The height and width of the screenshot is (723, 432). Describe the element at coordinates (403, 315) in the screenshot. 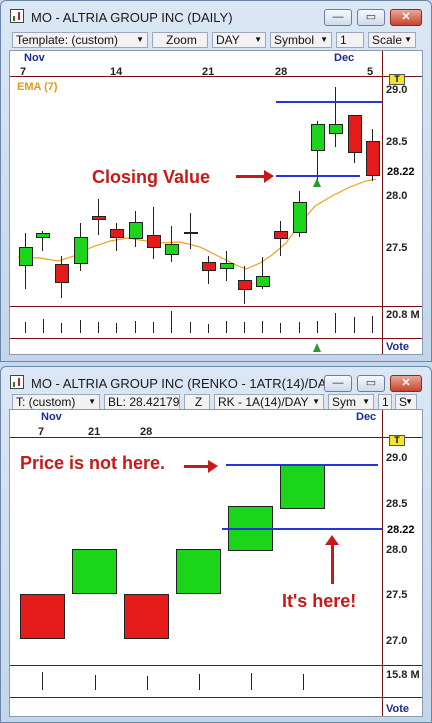

I see `volume-scale-label: 20.8 M` at that location.